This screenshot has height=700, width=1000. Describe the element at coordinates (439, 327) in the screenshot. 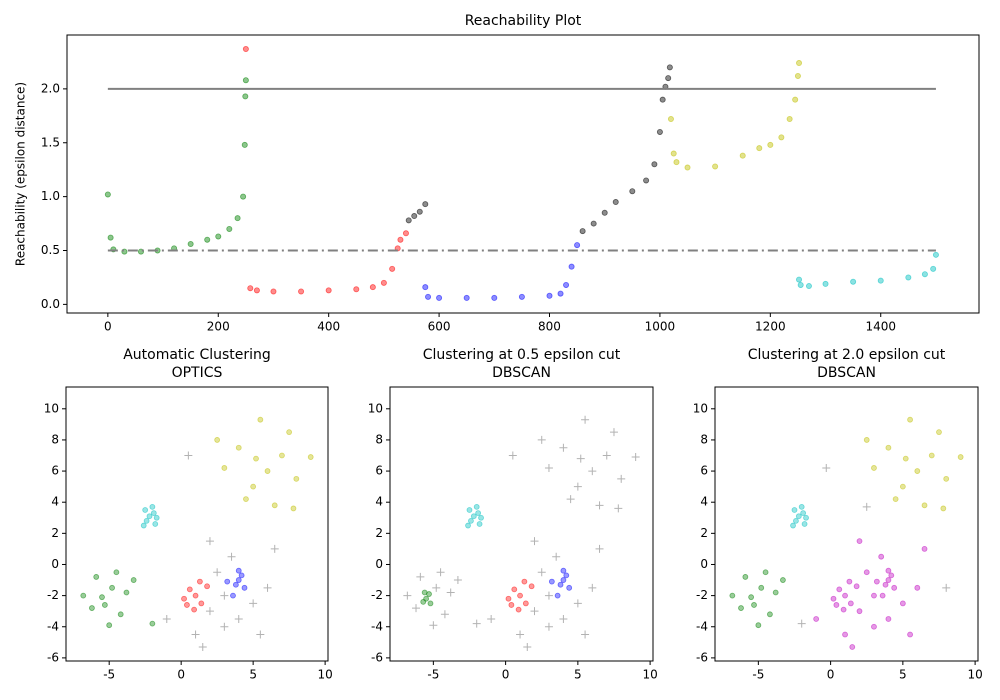

I see `x-tick-label: 600` at that location.